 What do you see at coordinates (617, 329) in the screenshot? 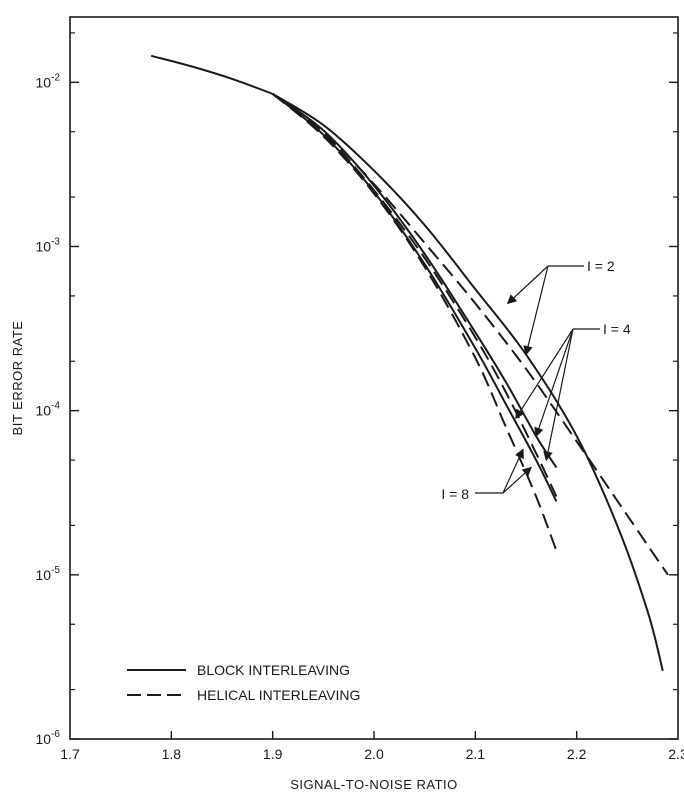
I see `annotation-label: I = 4` at bounding box center [617, 329].